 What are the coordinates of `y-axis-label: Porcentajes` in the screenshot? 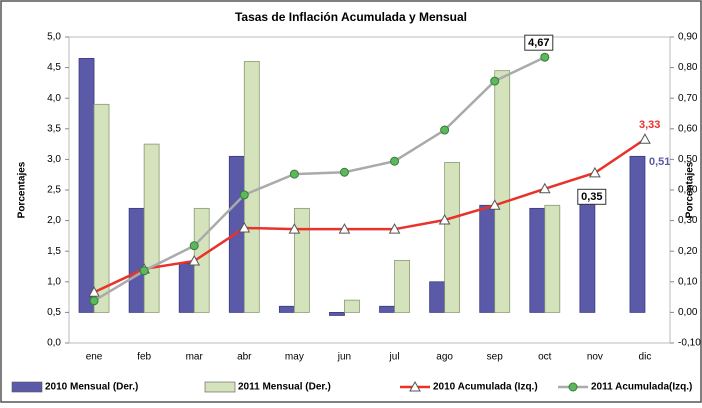 It's located at (22, 189).